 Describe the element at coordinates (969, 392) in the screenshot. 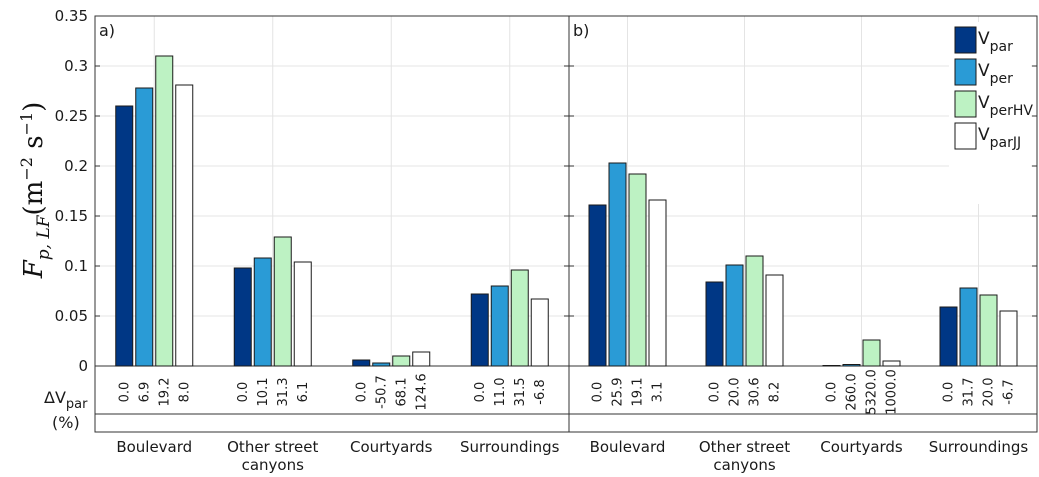

I see `delta-value-label: 31.7` at that location.